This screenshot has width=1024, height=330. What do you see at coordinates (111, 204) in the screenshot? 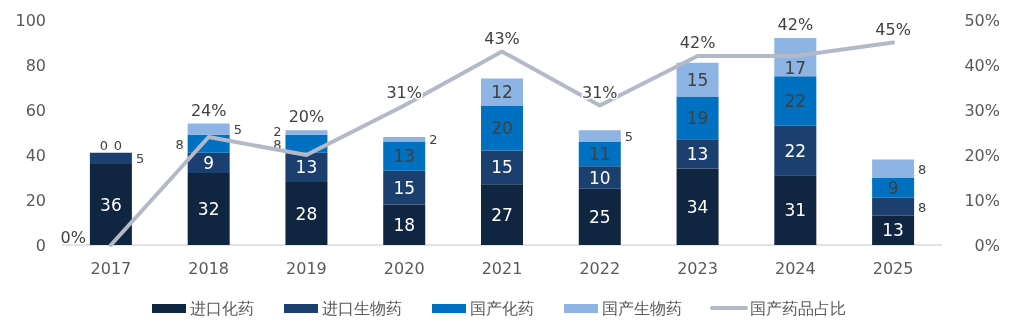
I see `data-label: 36` at bounding box center [111, 204].